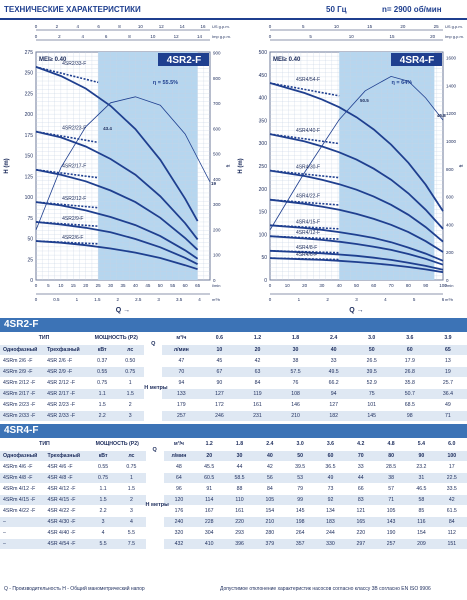 Image resolution: width=467 pixels, height=600 pixels. I want to click on head-value: 17.9, so click(409, 361).